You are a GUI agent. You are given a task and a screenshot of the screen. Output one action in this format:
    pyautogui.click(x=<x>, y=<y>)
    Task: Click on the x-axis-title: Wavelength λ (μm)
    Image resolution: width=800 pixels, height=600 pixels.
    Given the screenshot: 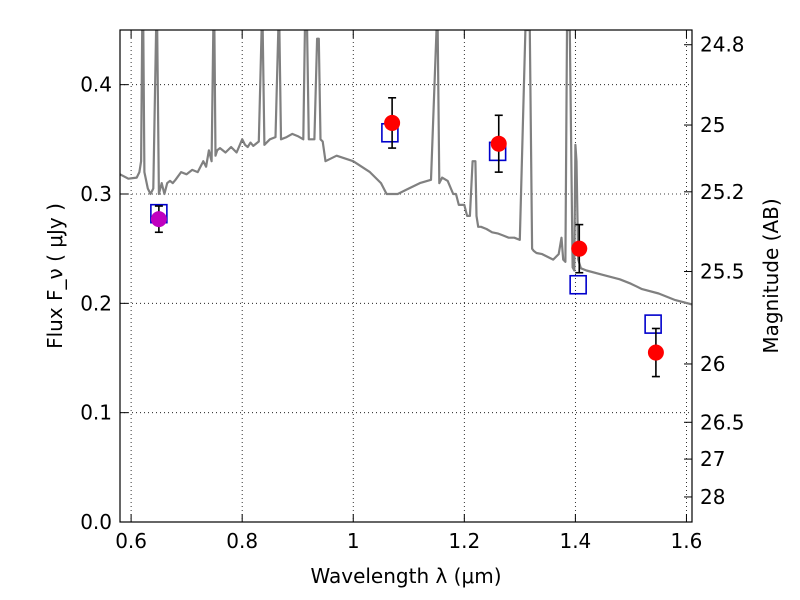 What is the action you would take?
    pyautogui.click(x=405, y=576)
    